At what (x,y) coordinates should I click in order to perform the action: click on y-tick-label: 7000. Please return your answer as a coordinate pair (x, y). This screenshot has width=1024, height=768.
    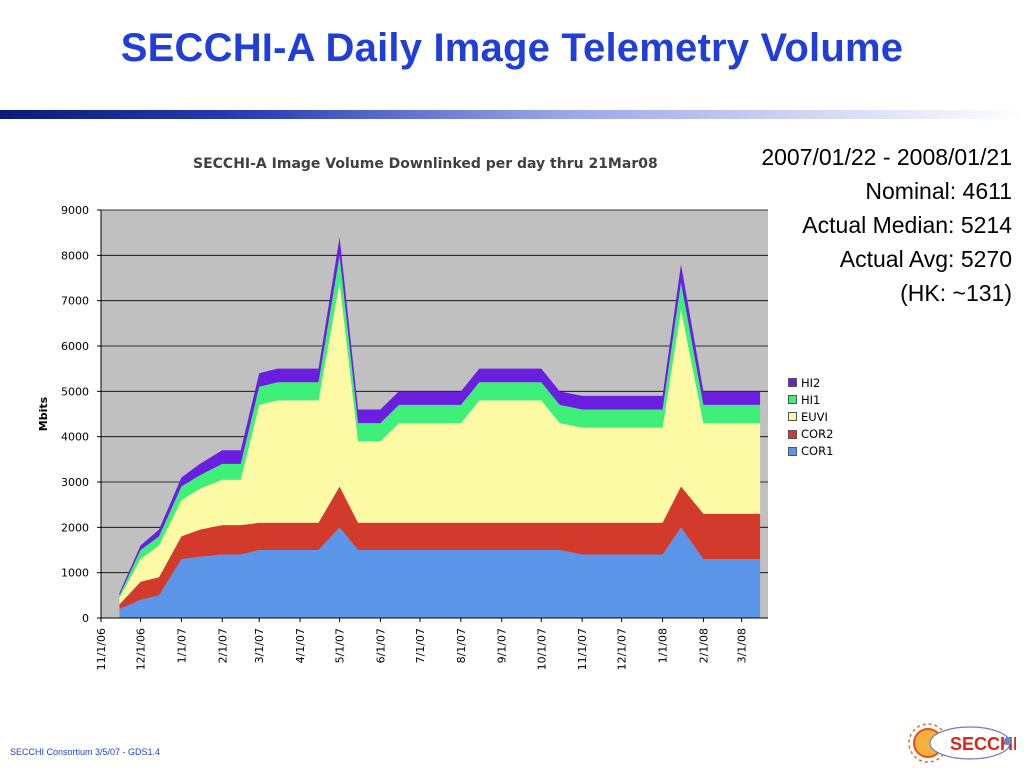
    Looking at the image, I should click on (75, 301).